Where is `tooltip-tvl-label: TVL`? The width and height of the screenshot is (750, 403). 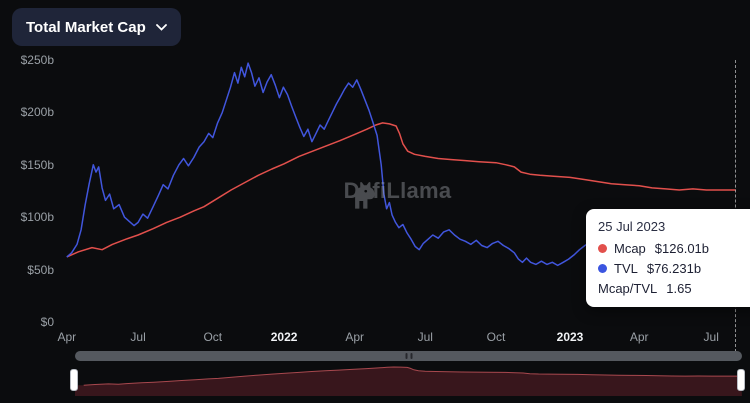
tooltip-tvl-label: TVL is located at coordinates (626, 268).